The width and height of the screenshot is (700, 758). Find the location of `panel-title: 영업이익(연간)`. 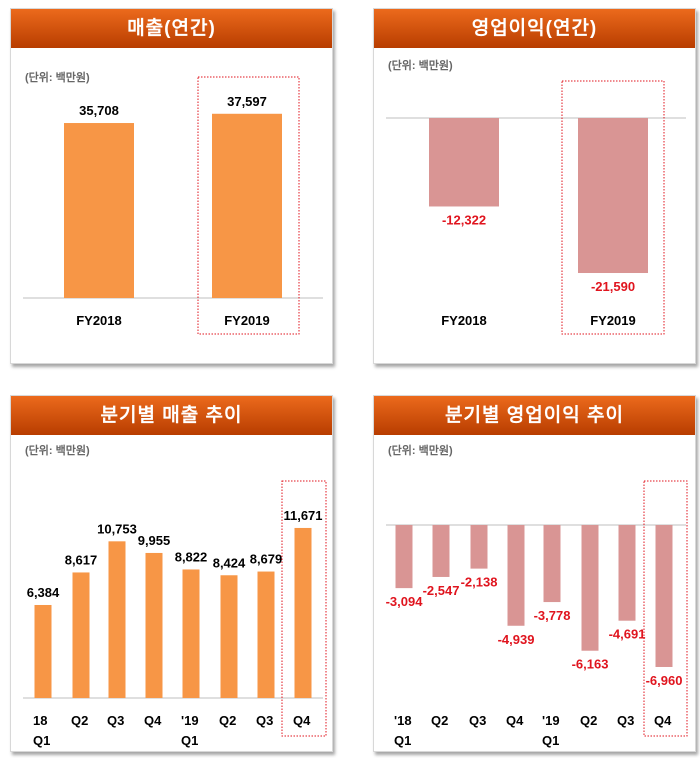

panel-title: 영업이익(연간) is located at coordinates (534, 28).